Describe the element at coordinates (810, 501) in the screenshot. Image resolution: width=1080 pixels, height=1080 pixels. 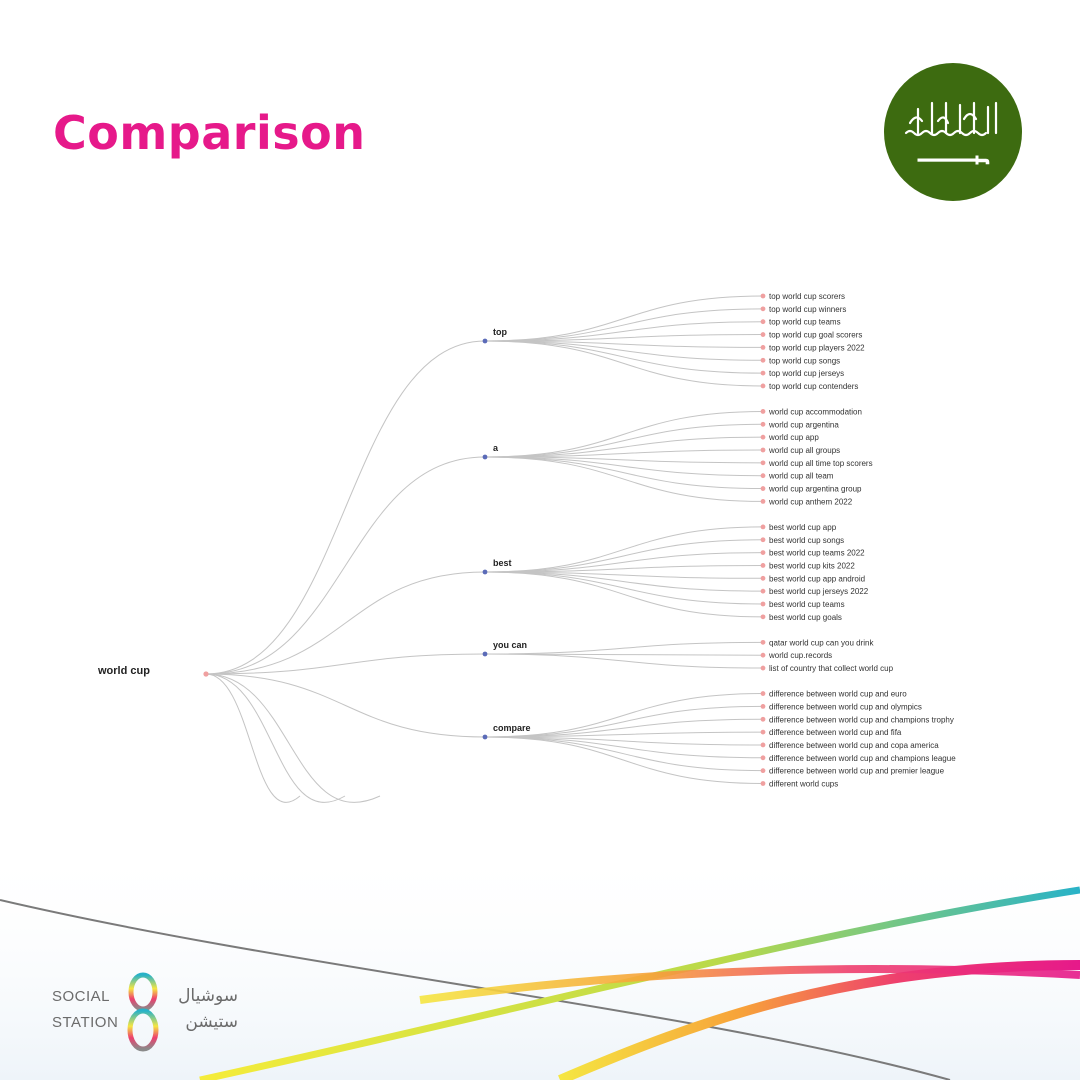
I see `leaf-label: world cup anthem 2022` at that location.